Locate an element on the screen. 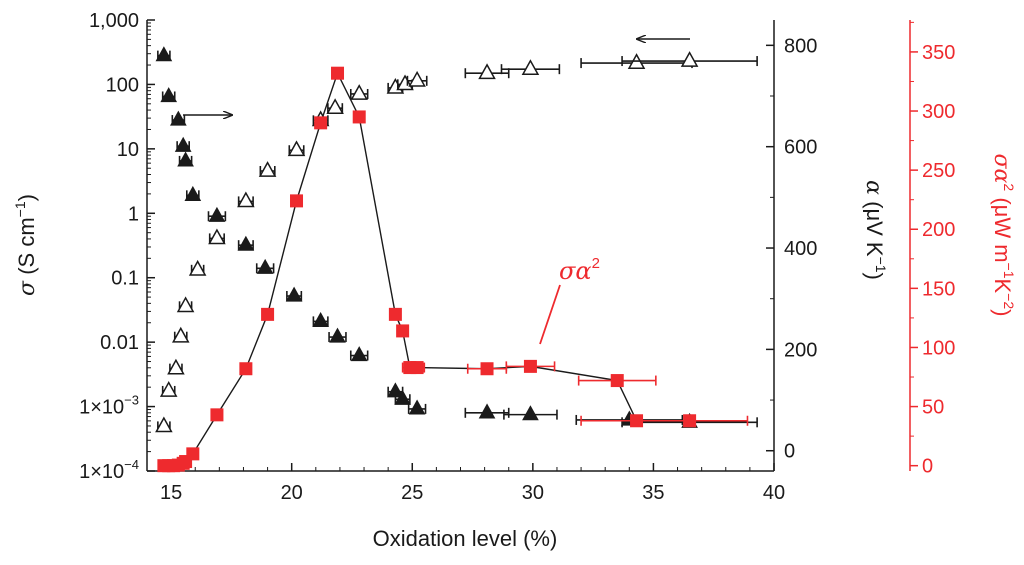  right-pf-tick-label: 50 is located at coordinates (933, 408).